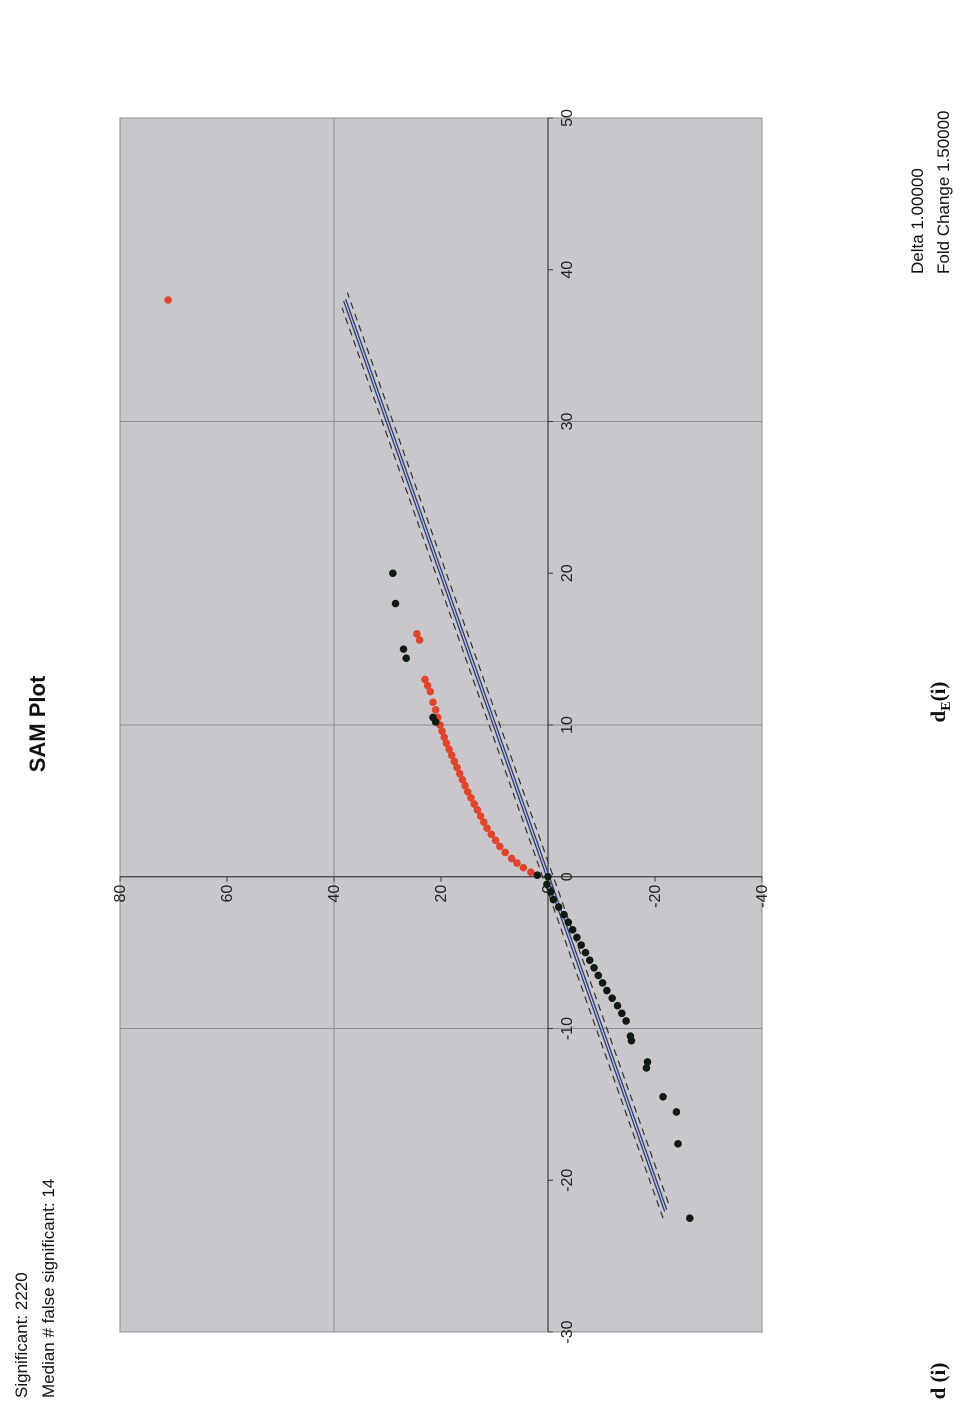  I want to click on significant-count: Significant: 2220, so click(21, 1335).